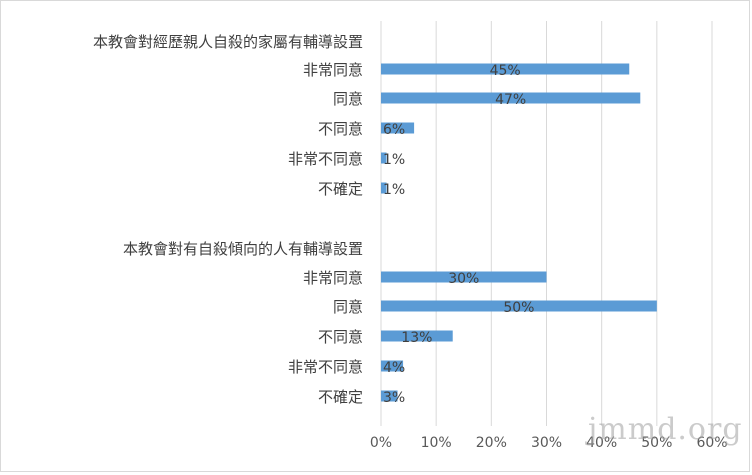 This screenshot has width=752, height=475. I want to click on x-tick-label: 40%, so click(601, 443).